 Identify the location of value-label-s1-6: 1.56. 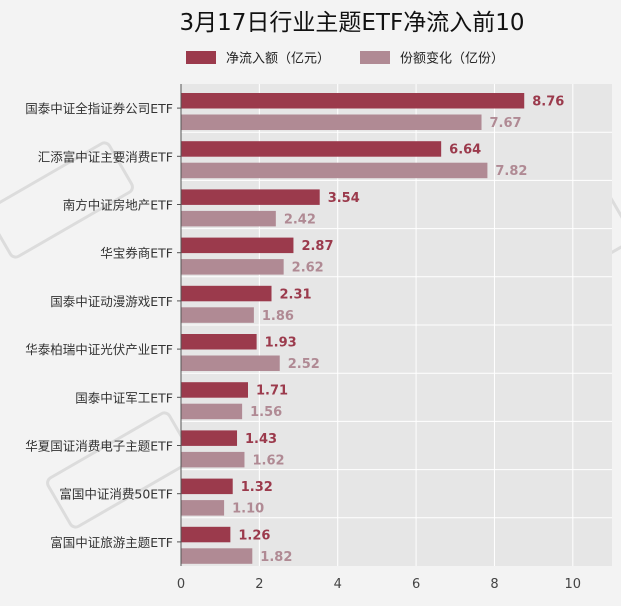
(266, 412).